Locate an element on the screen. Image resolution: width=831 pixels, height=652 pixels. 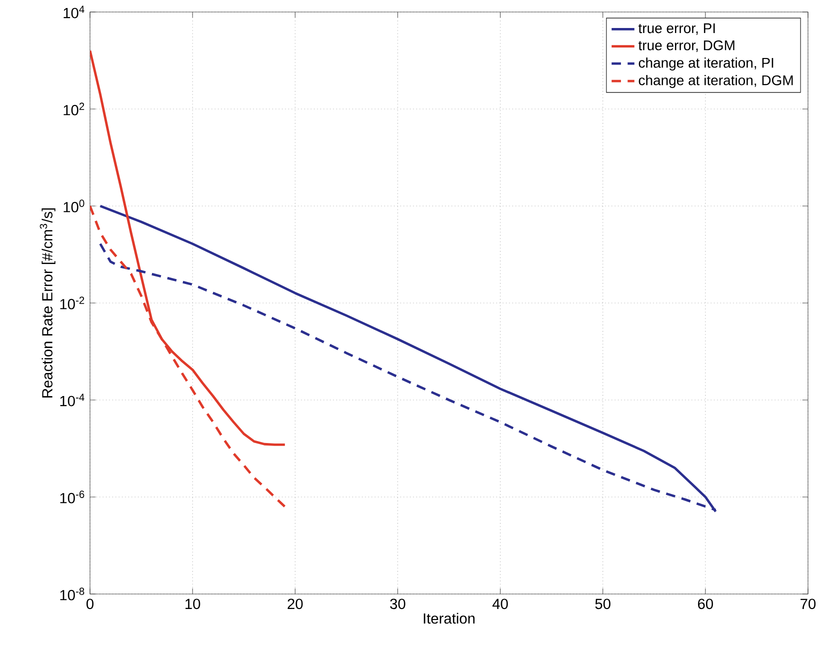
y-tick-label: 10$^{-4}$ is located at coordinates (72, 400).